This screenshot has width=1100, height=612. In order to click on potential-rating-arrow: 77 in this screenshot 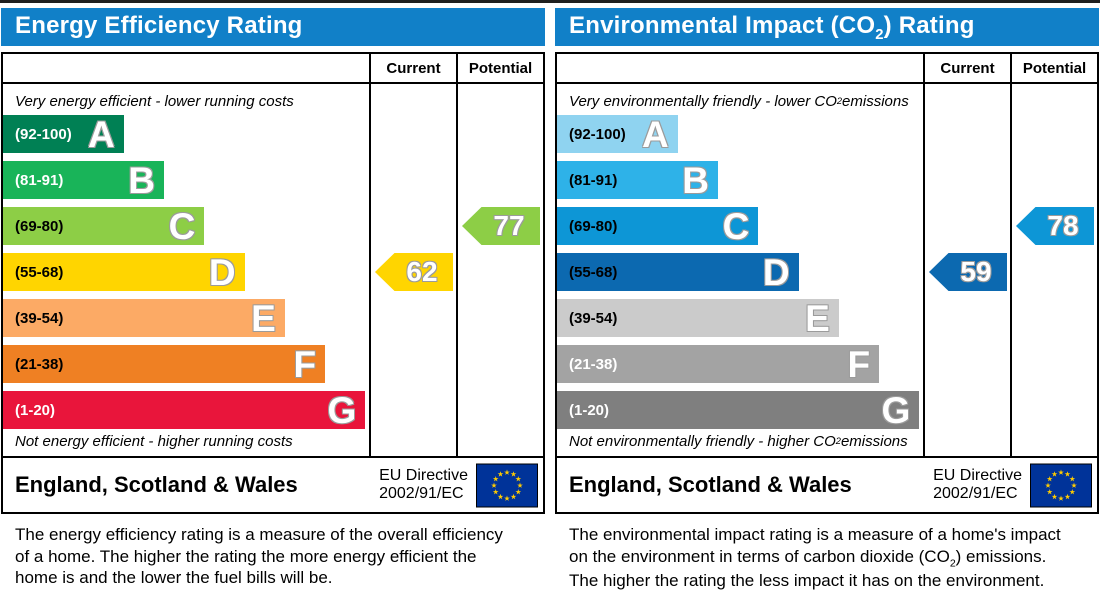, I will do `click(501, 226)`.